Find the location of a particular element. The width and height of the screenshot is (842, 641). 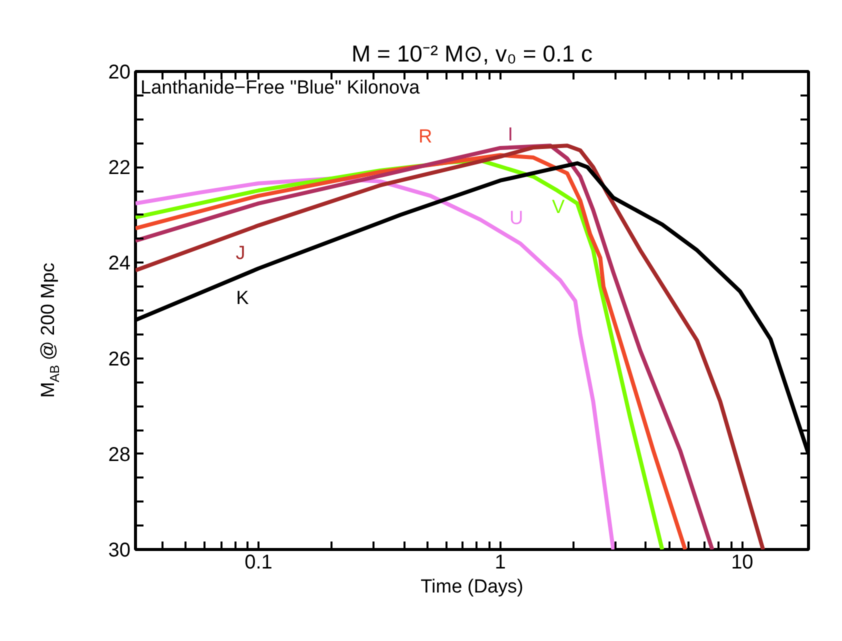

y-tick-label: 22 is located at coordinates (119, 168).